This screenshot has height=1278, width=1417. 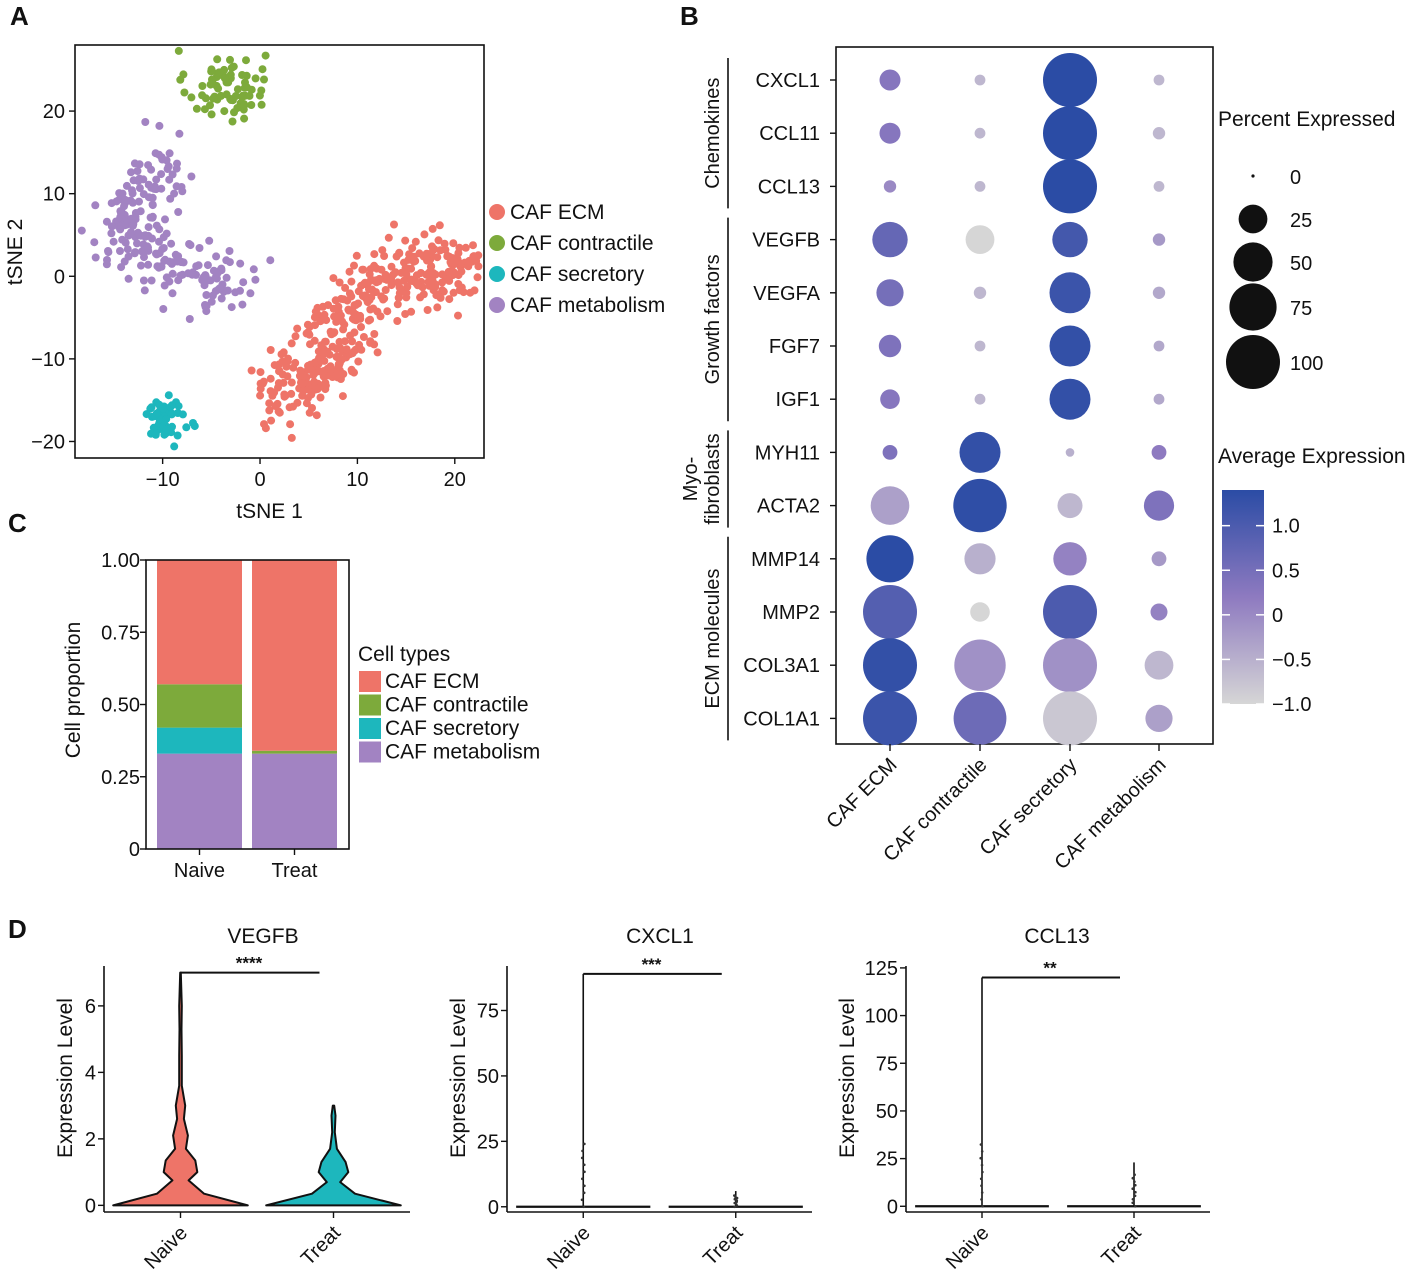 What do you see at coordinates (1070, 133) in the screenshot?
I see `dot-ccl11-caf-secretory` at bounding box center [1070, 133].